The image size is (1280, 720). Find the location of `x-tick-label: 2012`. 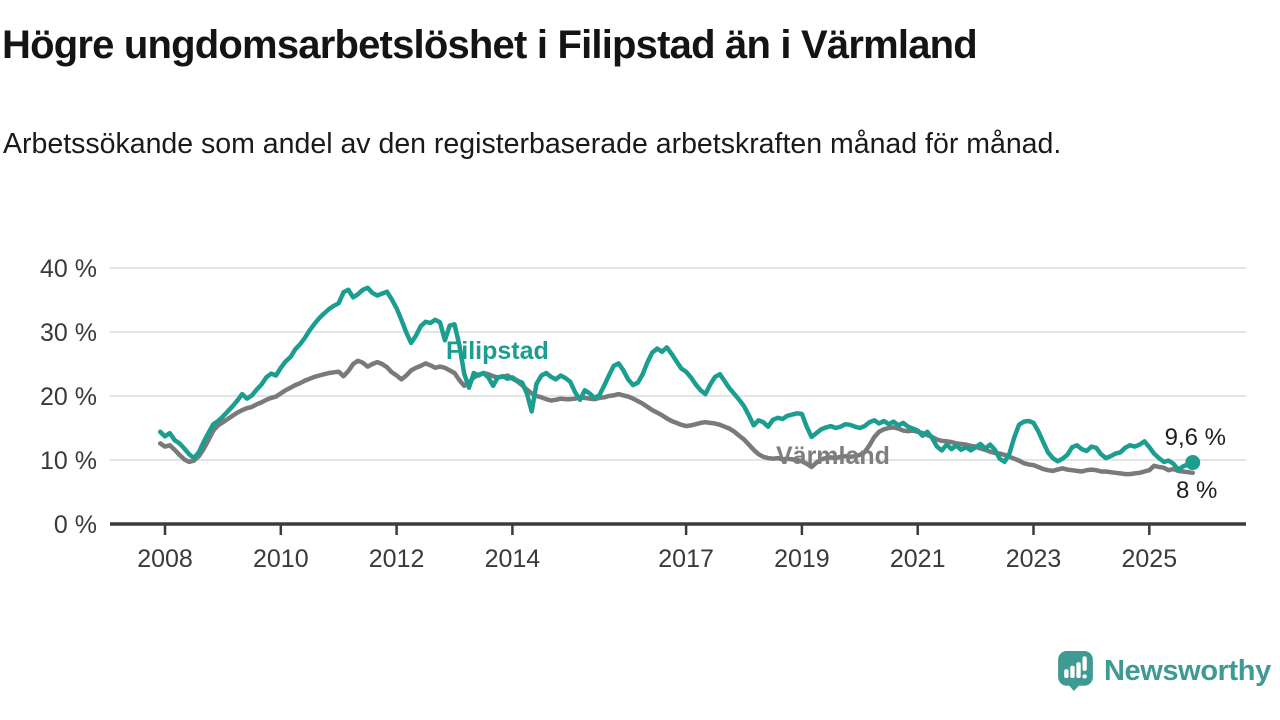

x-tick-label: 2012 is located at coordinates (397, 559).